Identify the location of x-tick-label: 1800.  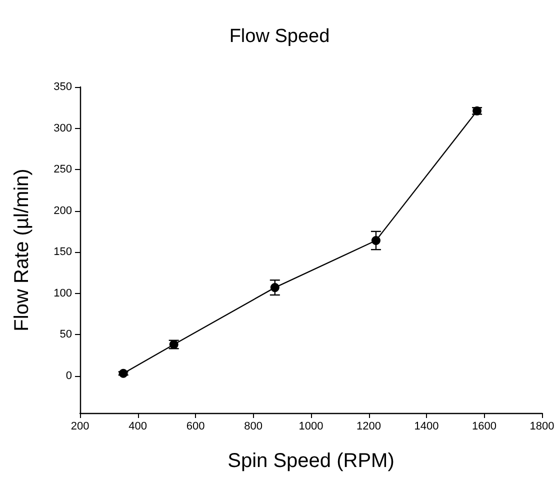
(542, 426).